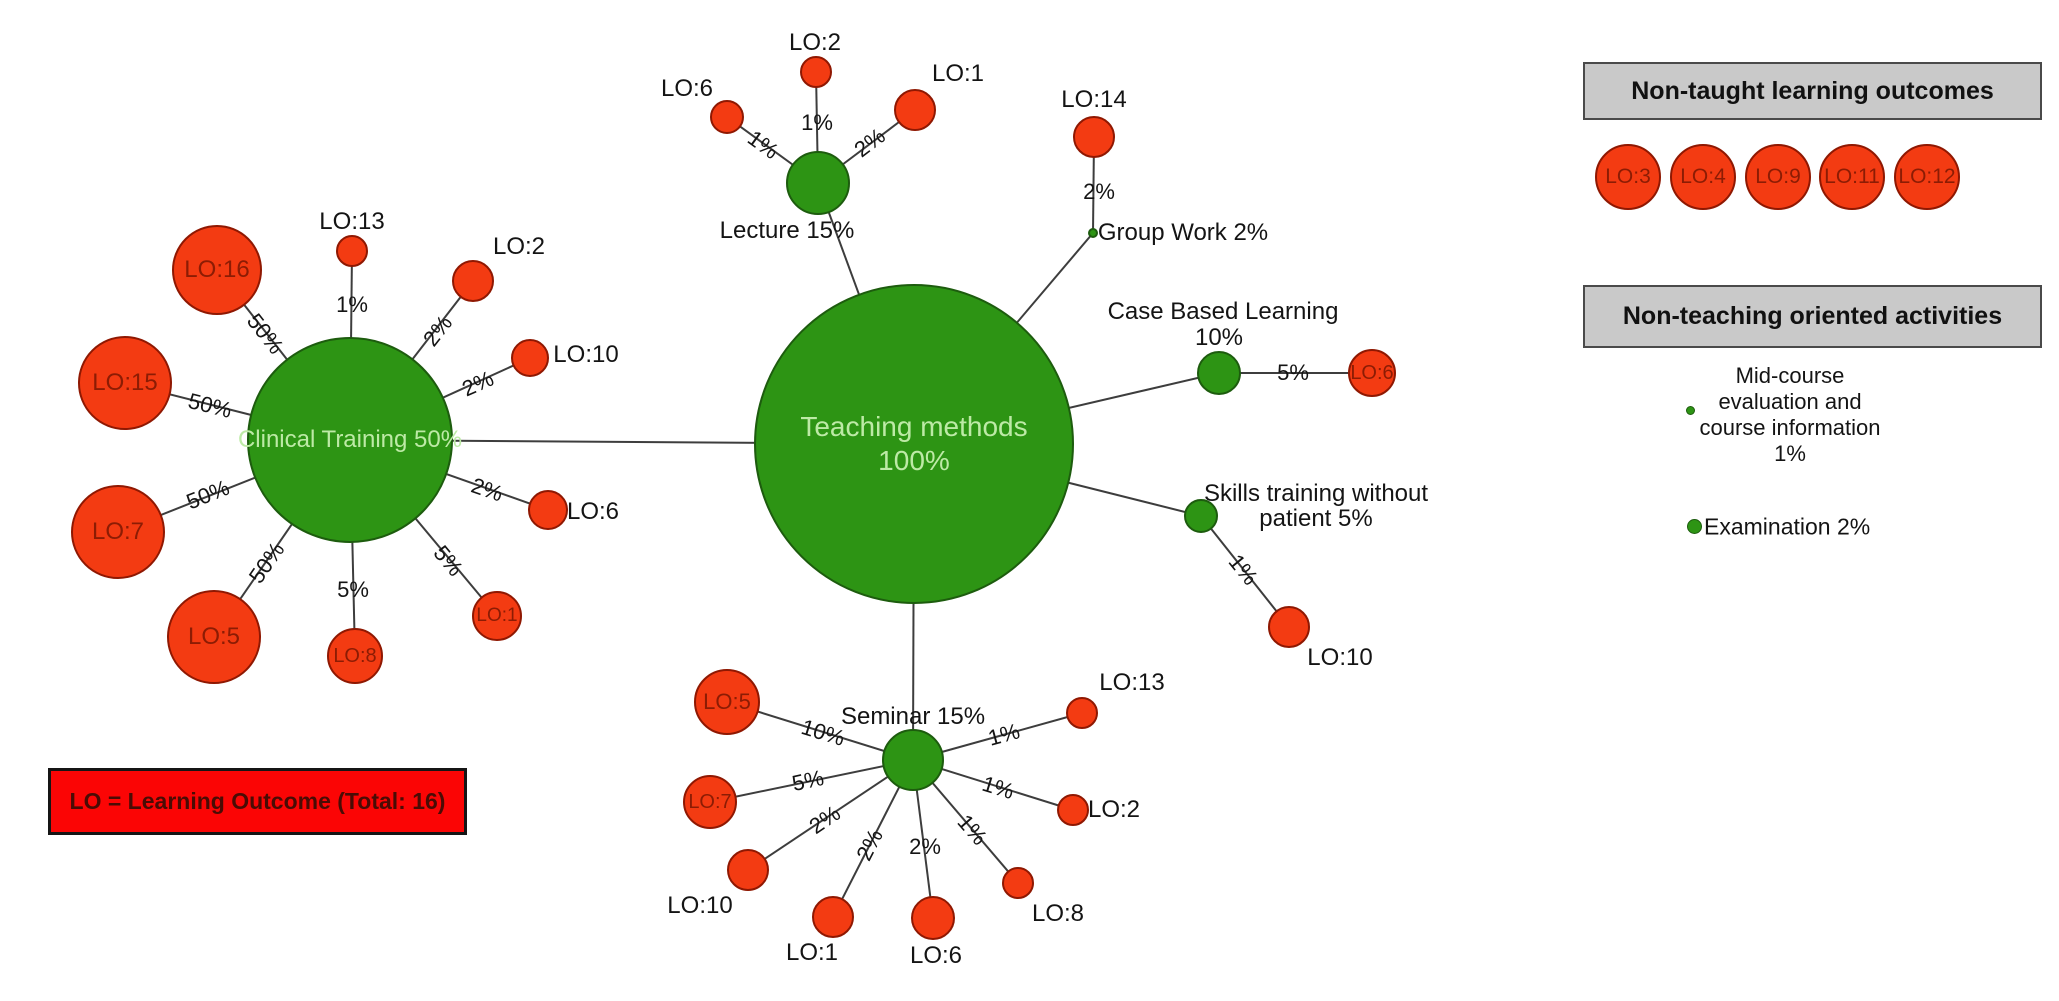 This screenshot has height=1001, width=2059. I want to click on node-clinical-lo15: LO:15, so click(125, 383).